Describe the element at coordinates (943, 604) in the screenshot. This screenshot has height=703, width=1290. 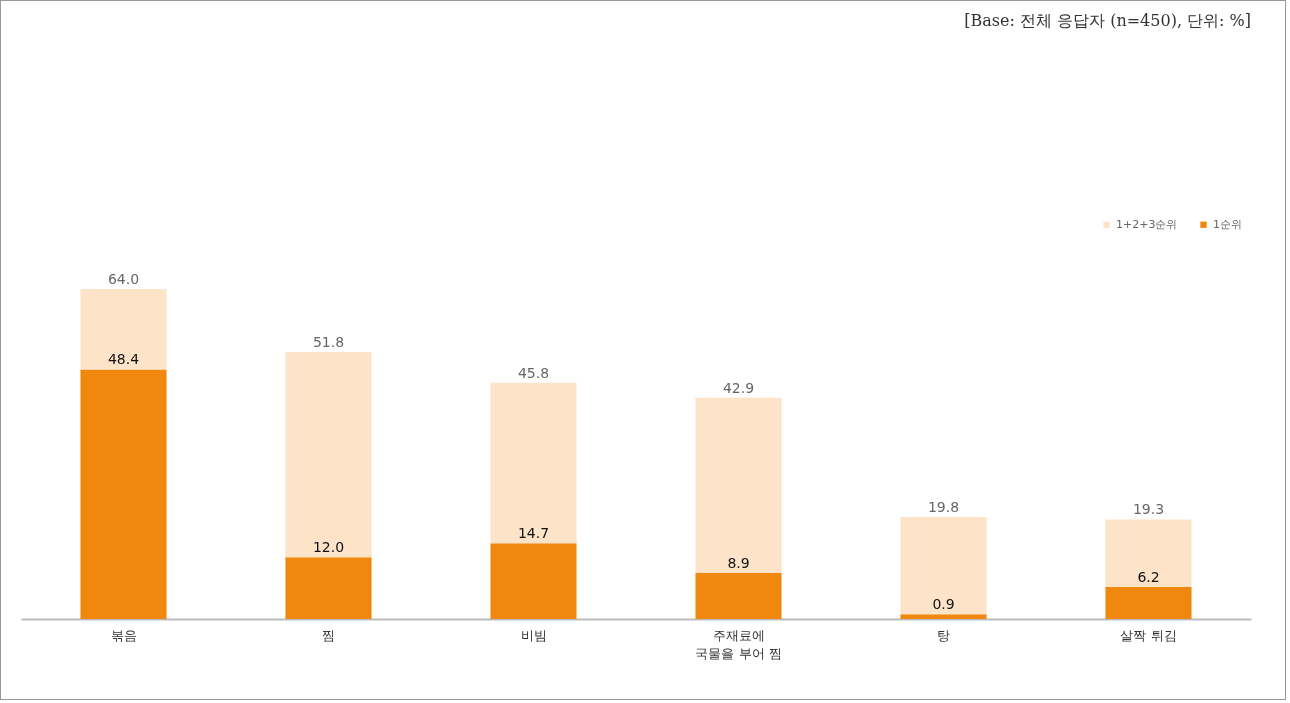
I see `data-label: 0.9` at that location.